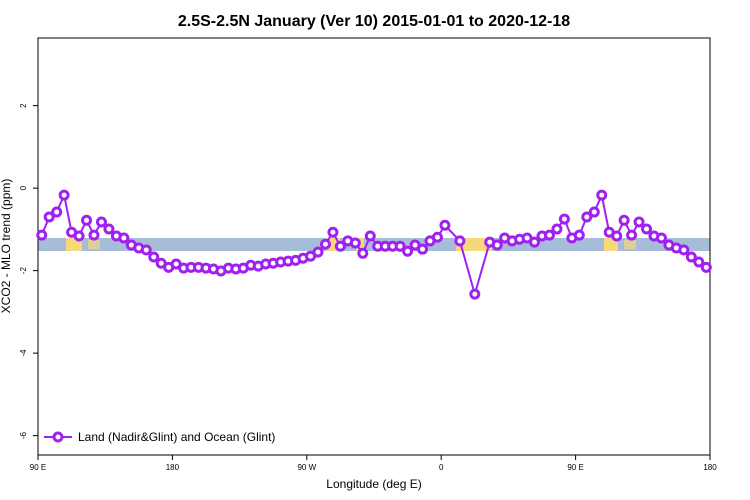 The width and height of the screenshot is (750, 500). What do you see at coordinates (176, 437) in the screenshot?
I see `legend-label: Land (Nadir&Glint) and Ocean (Glint)` at bounding box center [176, 437].